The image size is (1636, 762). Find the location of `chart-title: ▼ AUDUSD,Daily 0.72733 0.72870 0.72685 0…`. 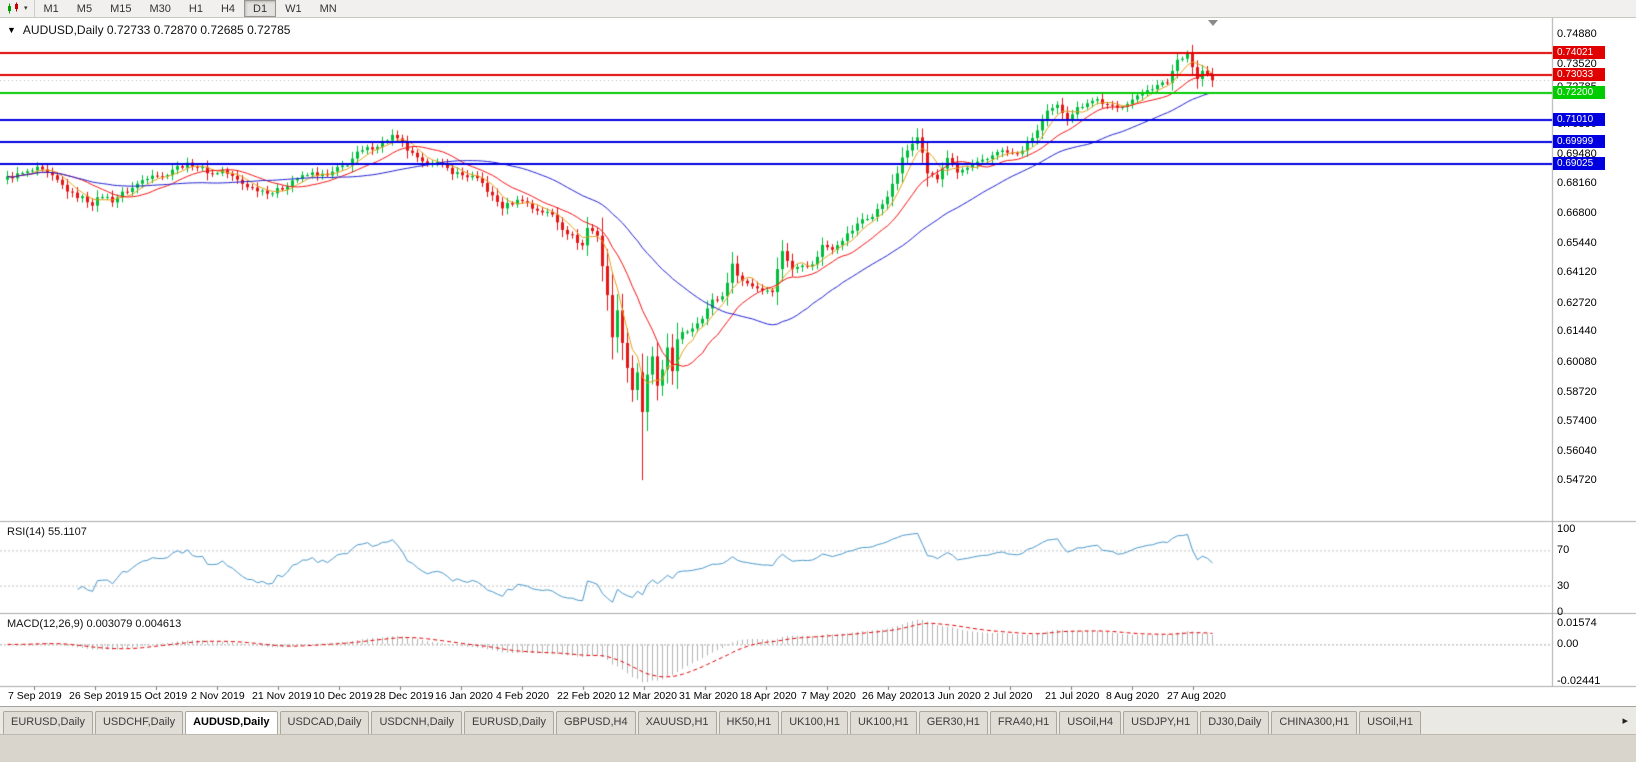

chart-title: ▼ AUDUSD,Daily 0.72733 0.72870 0.72685 0… is located at coordinates (148, 30).